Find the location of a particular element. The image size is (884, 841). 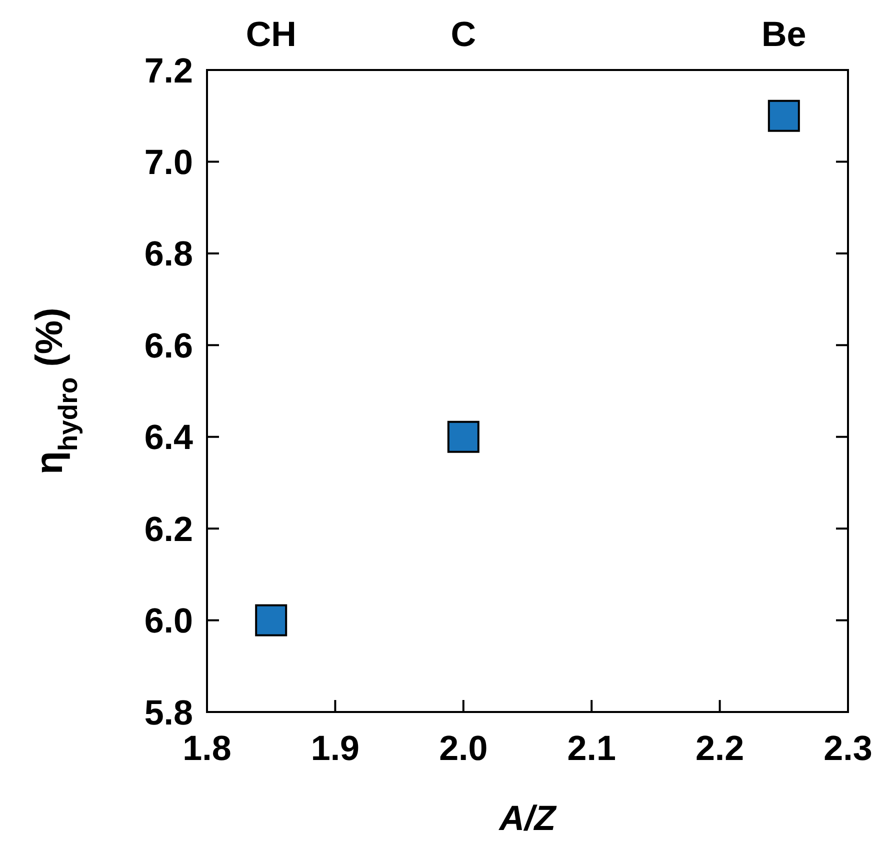

x-tick-label: 2.3 is located at coordinates (848, 748).